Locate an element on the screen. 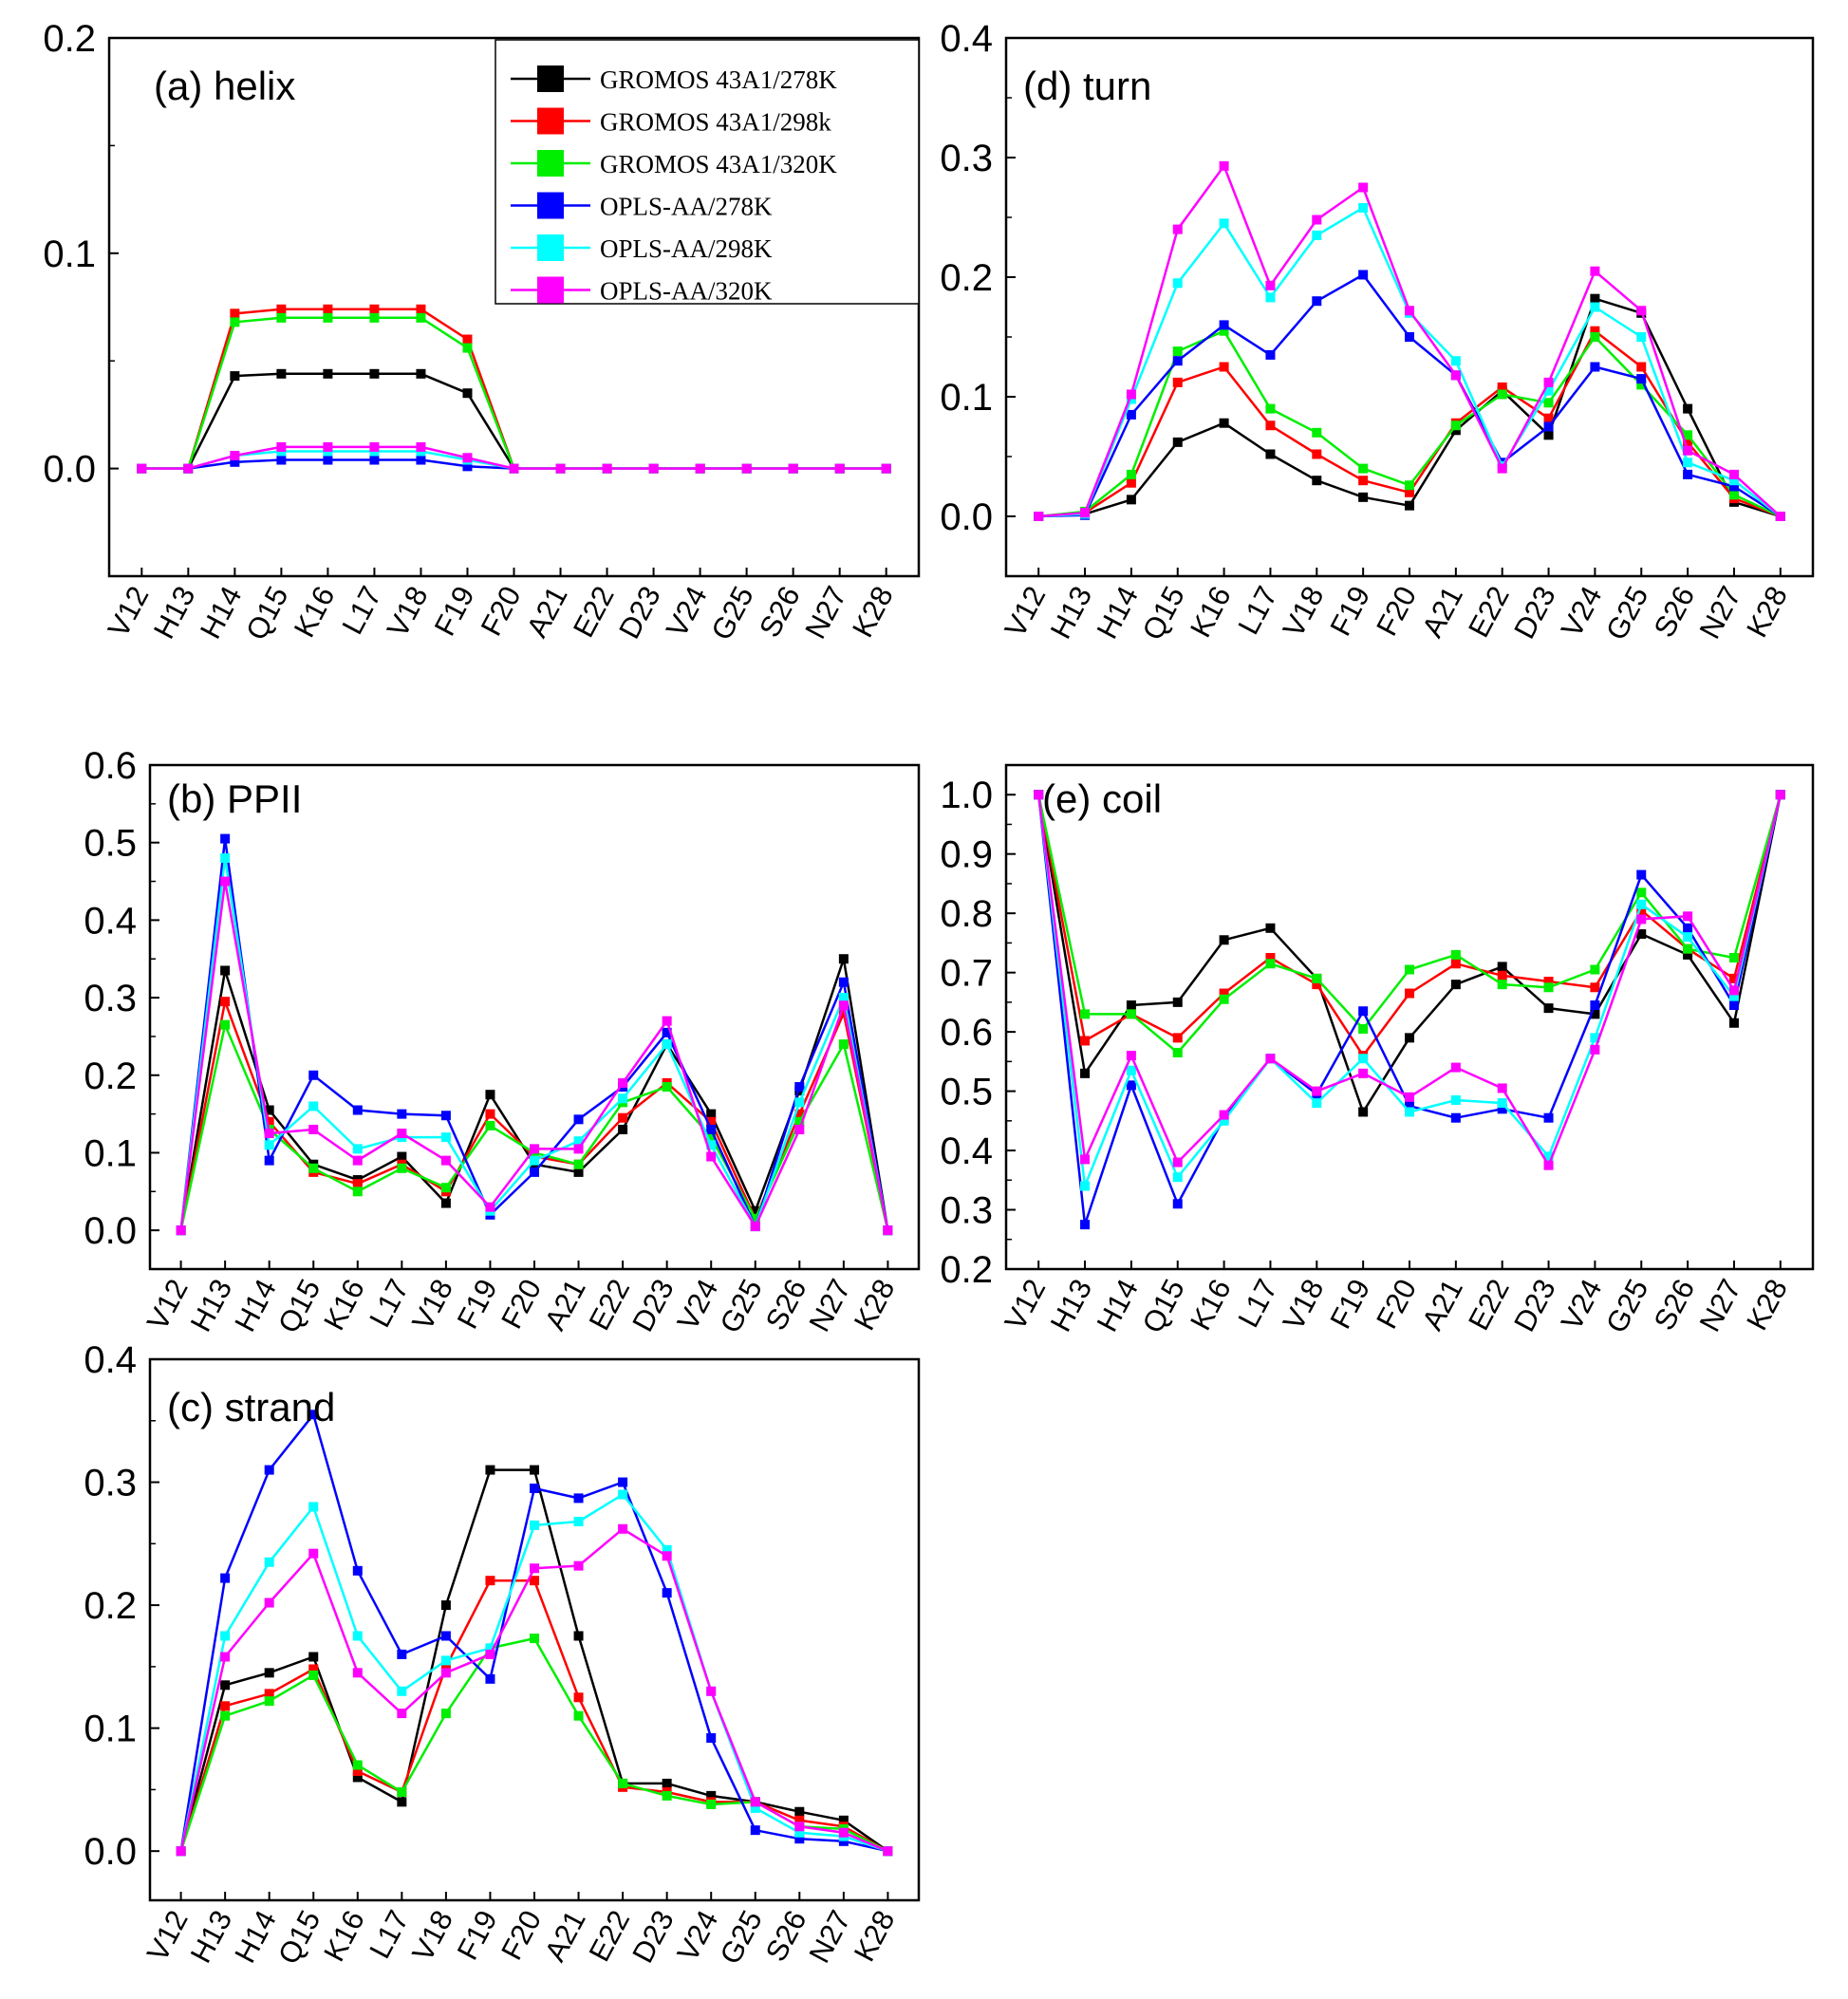 Image resolution: width=1848 pixels, height=1999 pixels. x-tick-label-helix: N27 is located at coordinates (826, 613).